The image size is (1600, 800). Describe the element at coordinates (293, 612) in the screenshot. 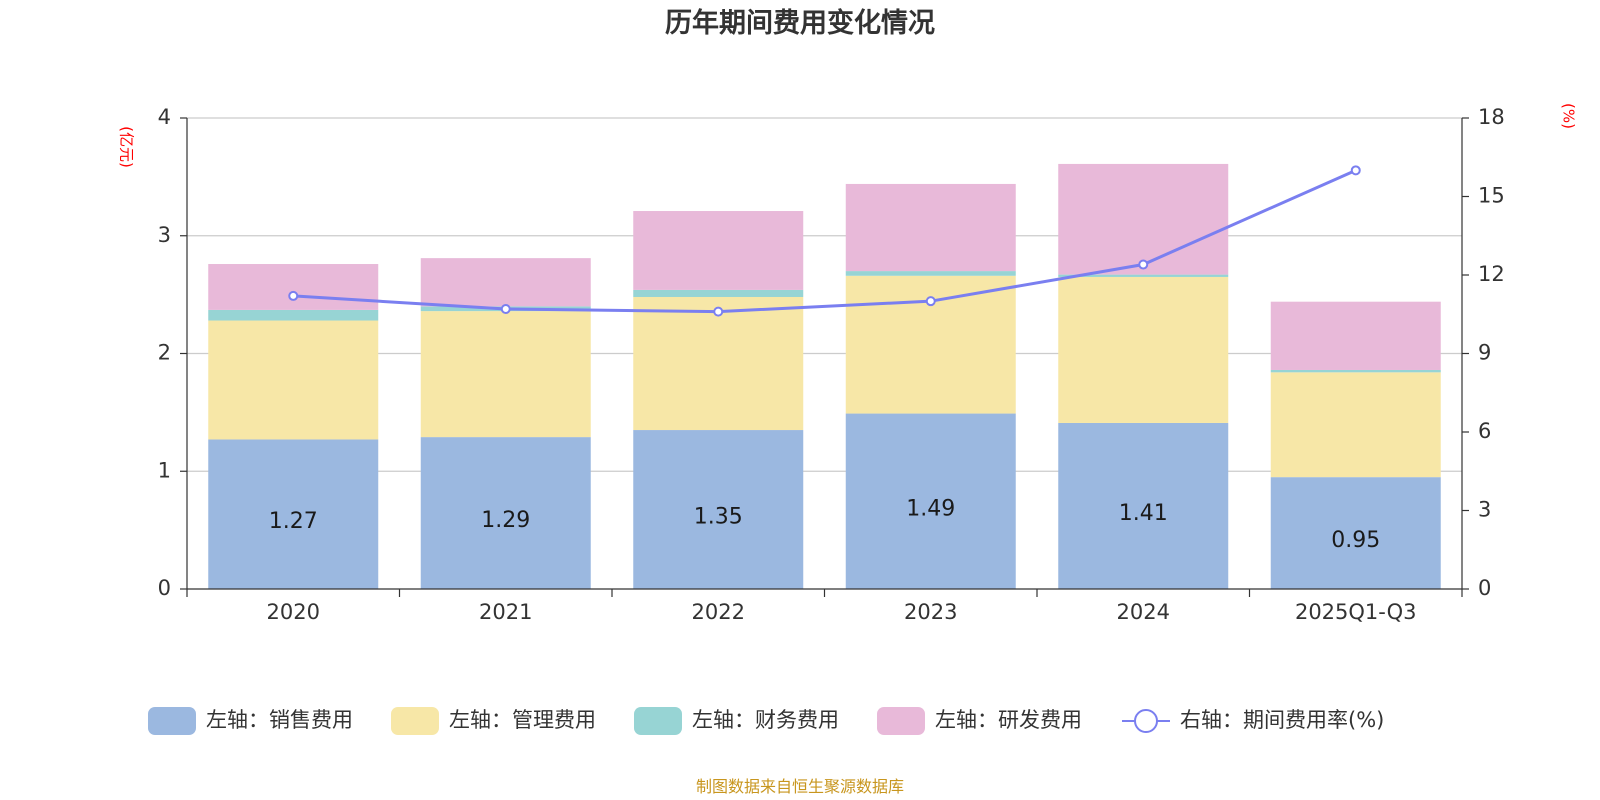

I see `x-tick-label: 2020` at that location.